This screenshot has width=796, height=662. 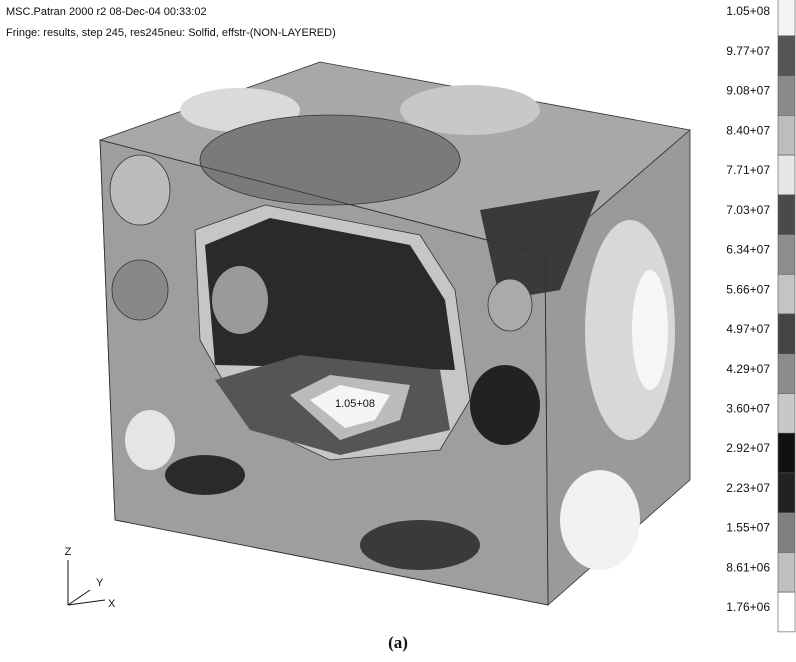 What do you see at coordinates (355, 404) in the screenshot?
I see `max-label: 1.05+08` at bounding box center [355, 404].